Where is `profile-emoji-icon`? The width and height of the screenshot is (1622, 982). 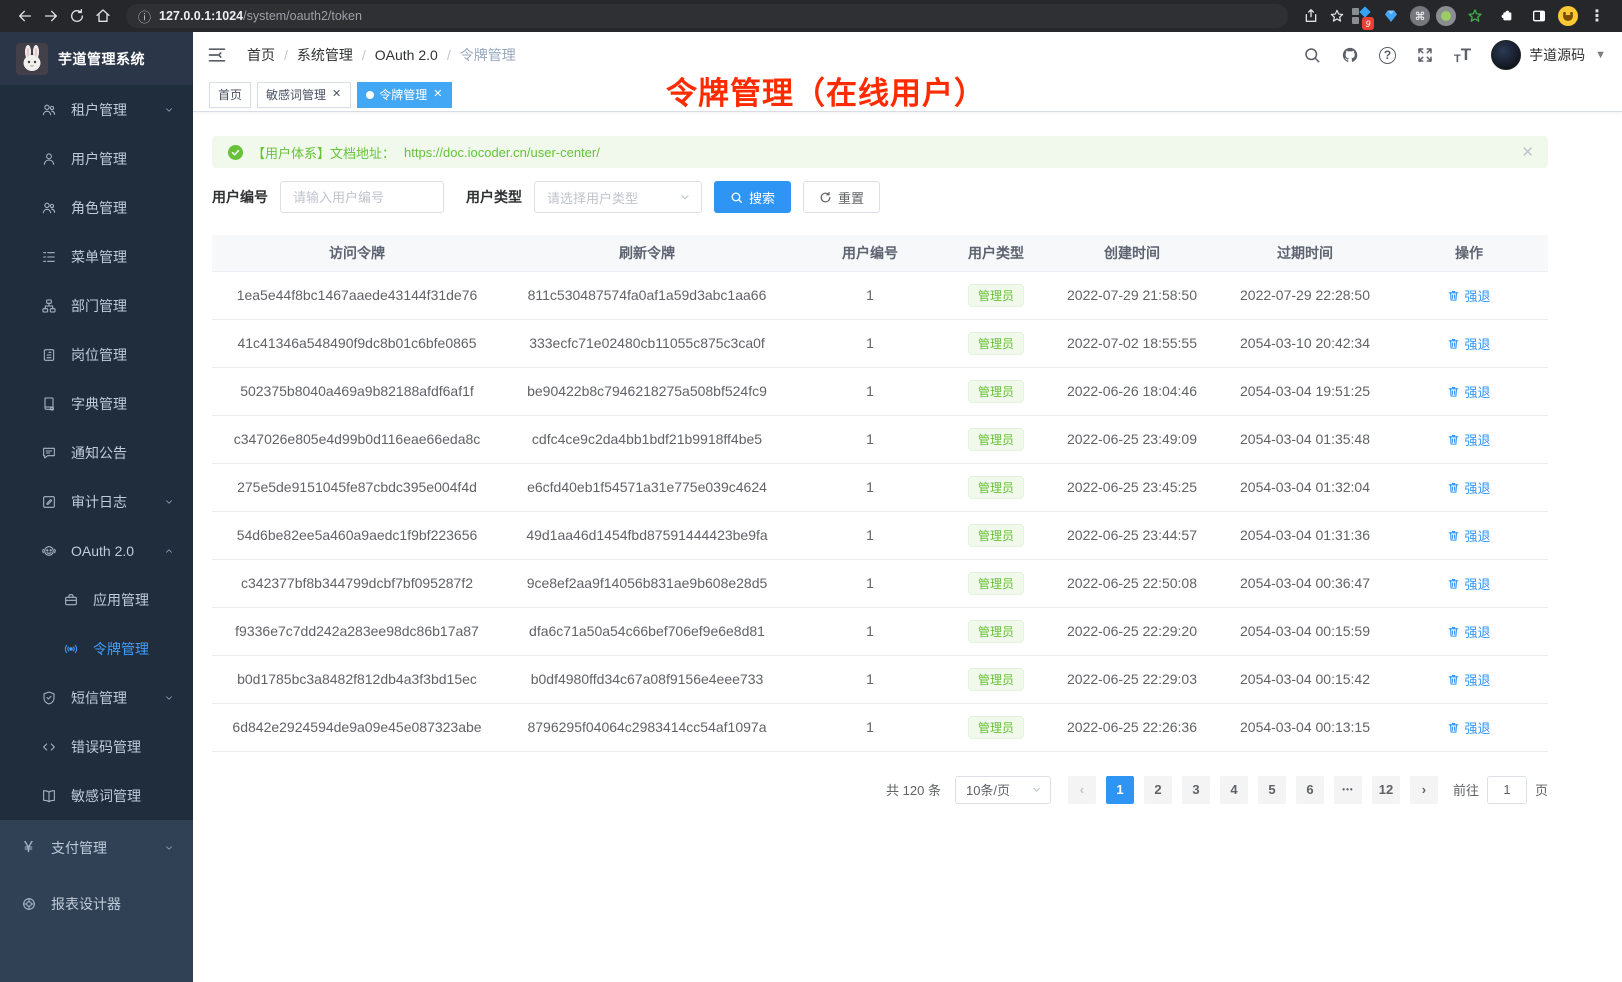 profile-emoji-icon is located at coordinates (1568, 16).